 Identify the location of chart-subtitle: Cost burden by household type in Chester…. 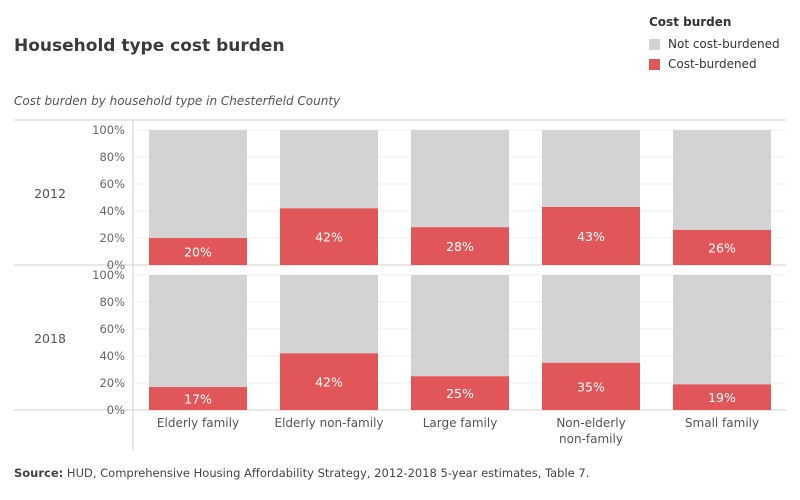
(177, 101).